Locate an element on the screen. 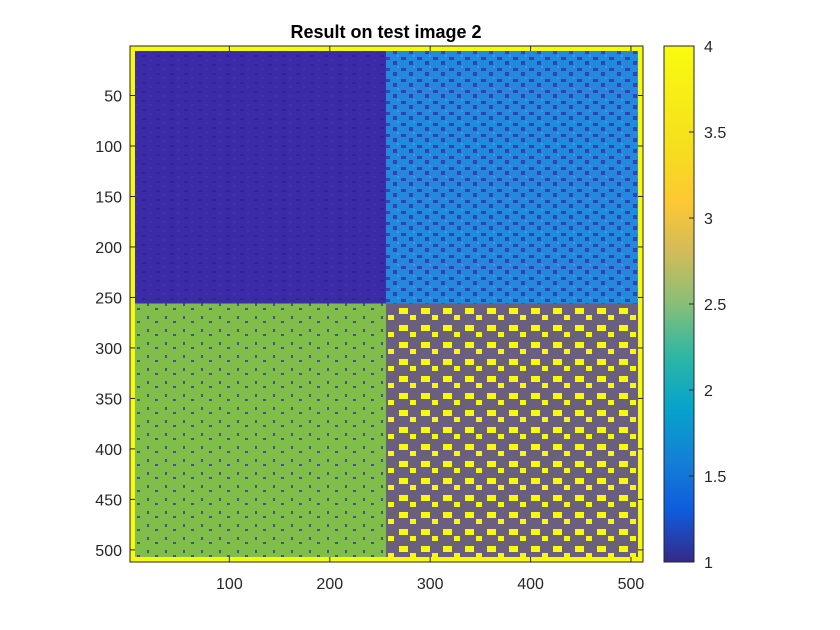 The width and height of the screenshot is (840, 630). x-tick-label: 100 is located at coordinates (229, 584).